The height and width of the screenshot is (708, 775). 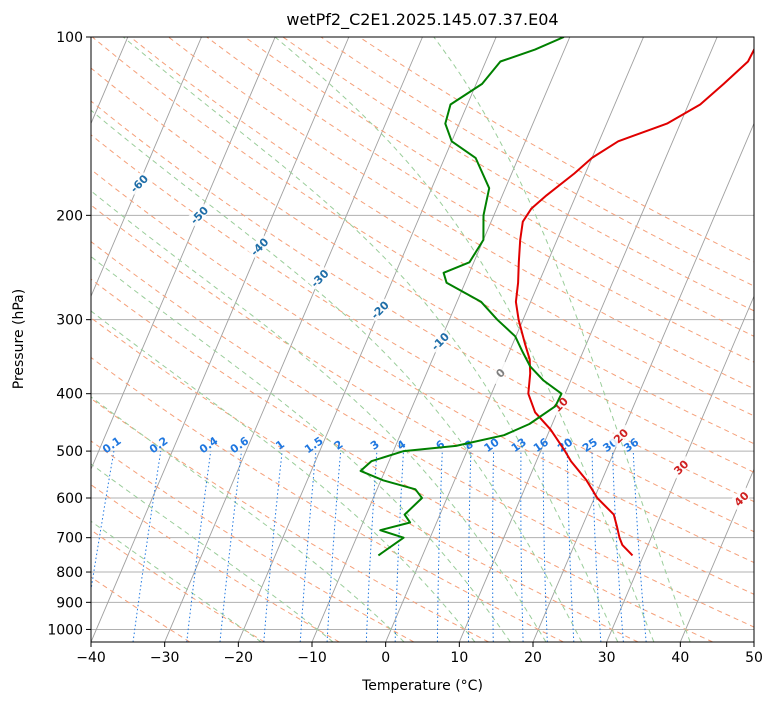 What do you see at coordinates (259, 246) in the screenshot?
I see `isotherm-label: -40` at bounding box center [259, 246].